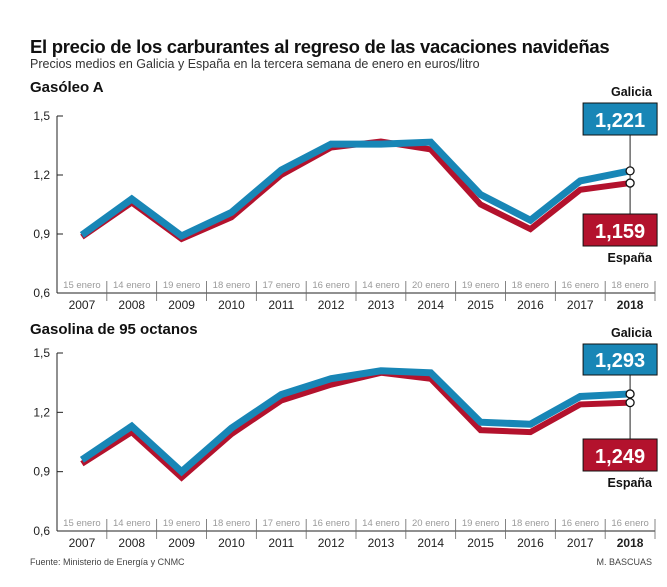 This screenshot has width=667, height=587. I want to click on value-label-galicia: 1,221, so click(620, 121).